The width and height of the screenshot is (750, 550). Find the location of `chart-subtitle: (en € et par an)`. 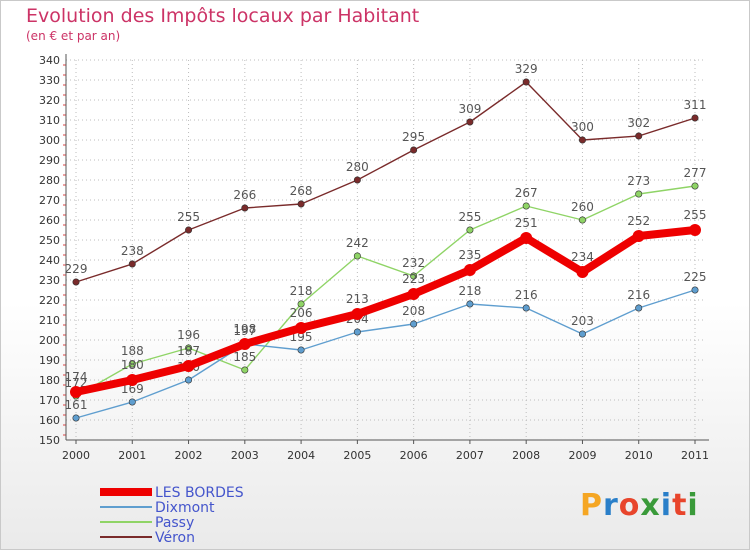

chart-subtitle: (en € et par an) is located at coordinates (73, 36).